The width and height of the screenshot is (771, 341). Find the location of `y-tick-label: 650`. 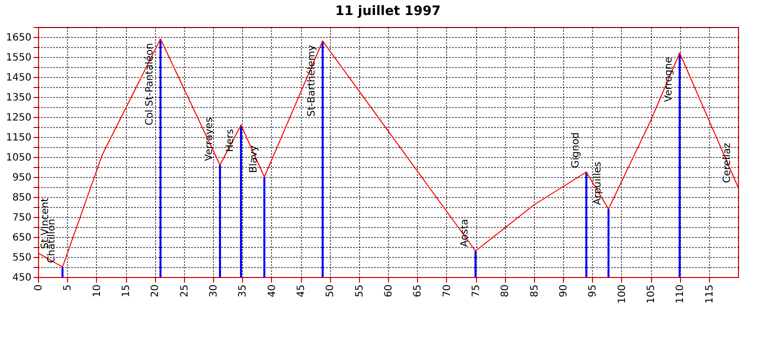

y-tick-label: 650 is located at coordinates (22, 238).